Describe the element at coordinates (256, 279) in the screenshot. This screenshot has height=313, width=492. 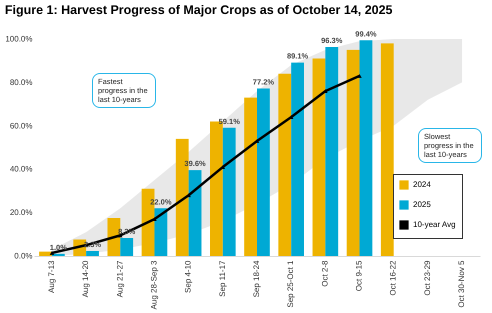
I see `x-tick-label: Sep 18-24` at that location.